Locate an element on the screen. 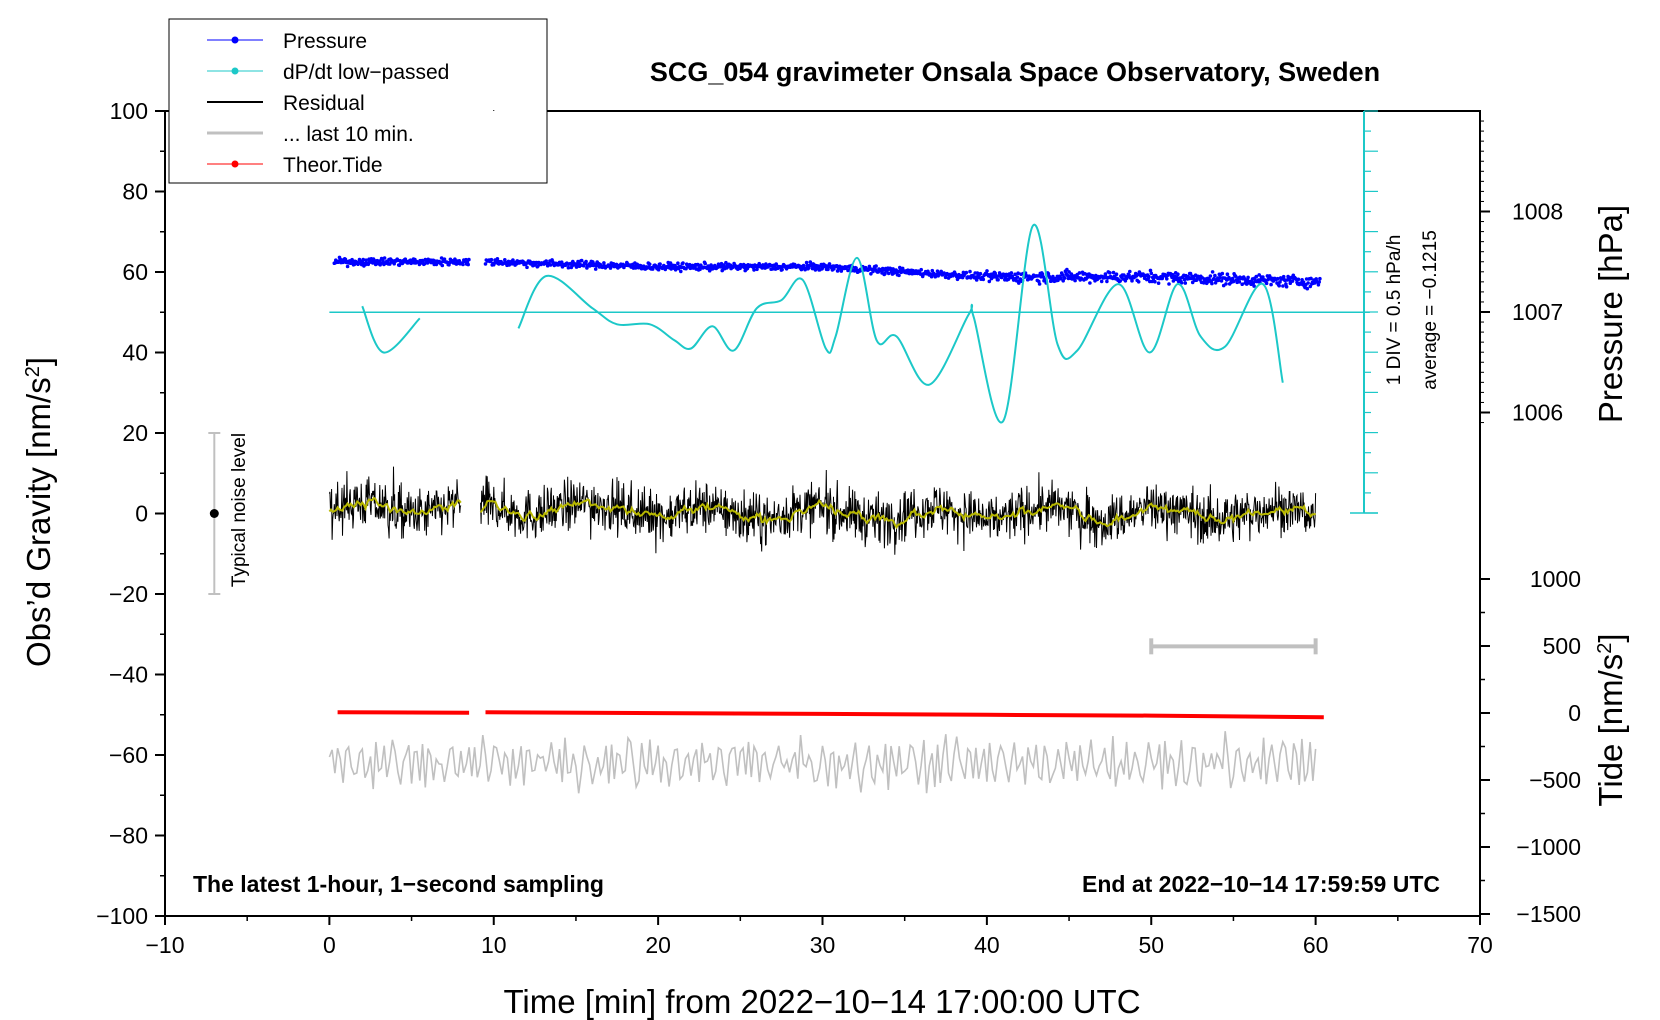  pressure-tick-label: 1006 is located at coordinates (1537, 413).